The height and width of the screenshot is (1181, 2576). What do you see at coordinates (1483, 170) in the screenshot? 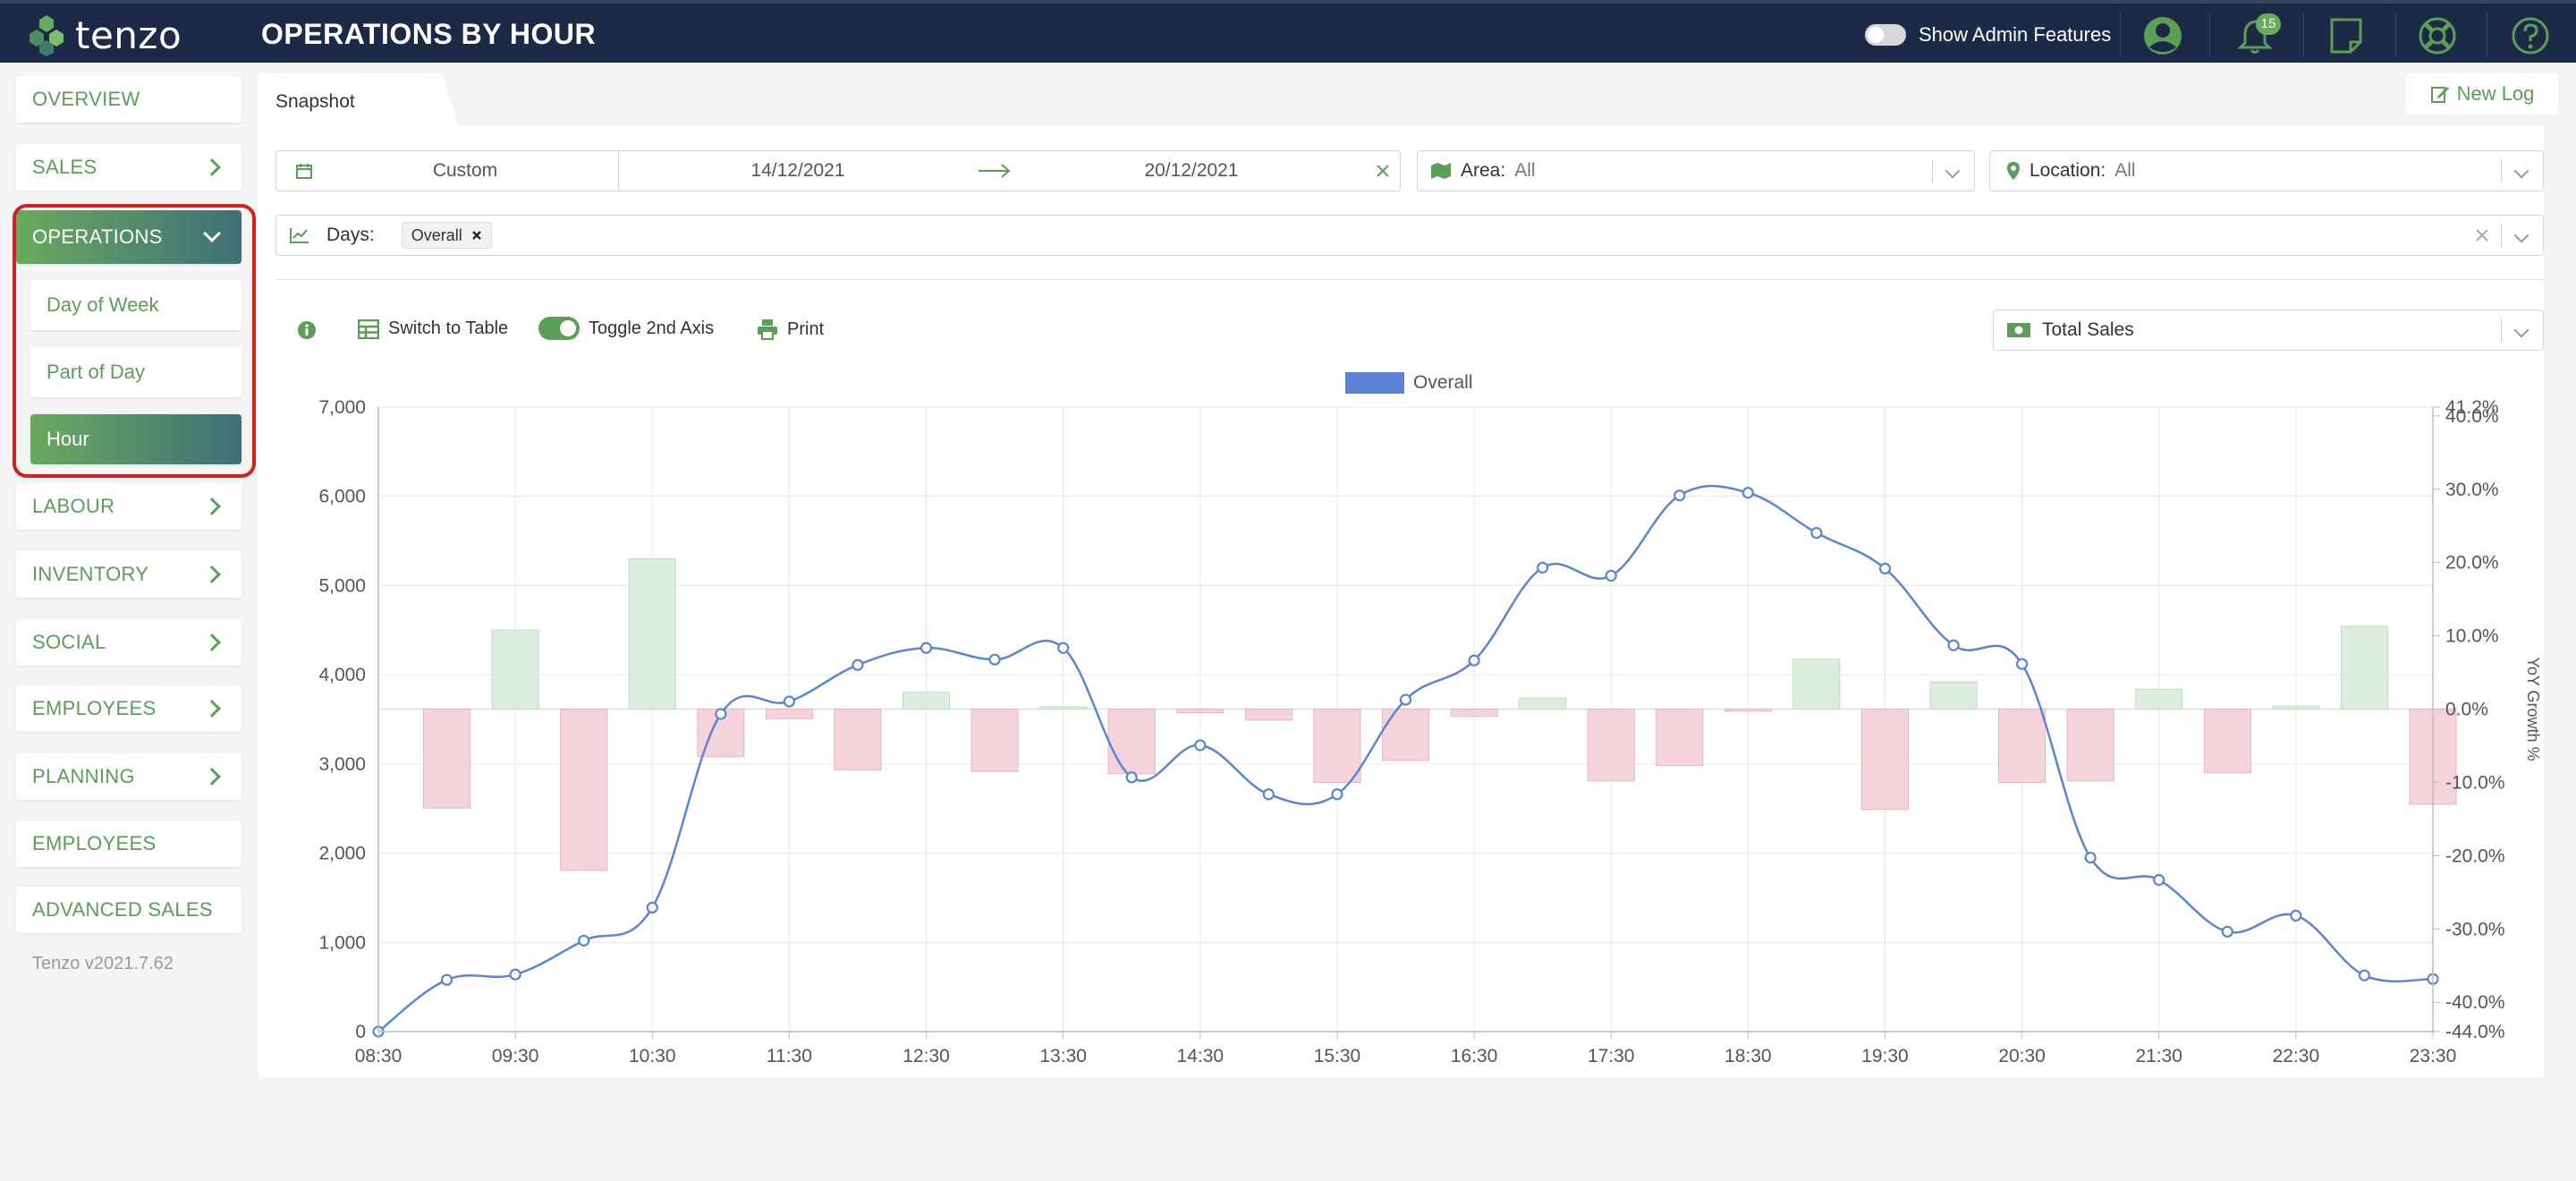
I see `area-label: Area:` at bounding box center [1483, 170].